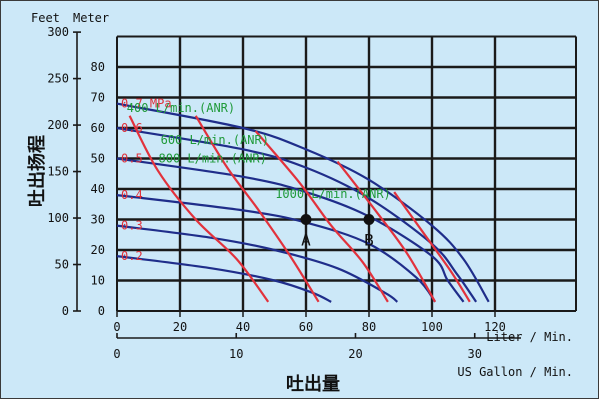  Describe the element at coordinates (116, 354) in the screenshot. I see `x-tick-label-usgallon: 0` at that location.